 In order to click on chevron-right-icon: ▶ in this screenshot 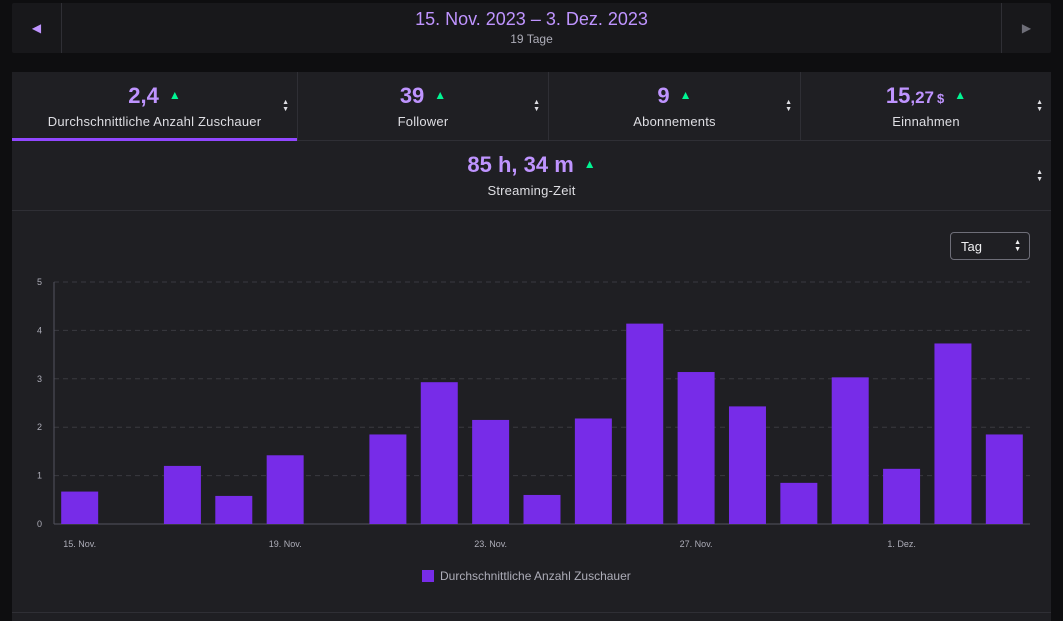, I will do `click(1026, 28)`.